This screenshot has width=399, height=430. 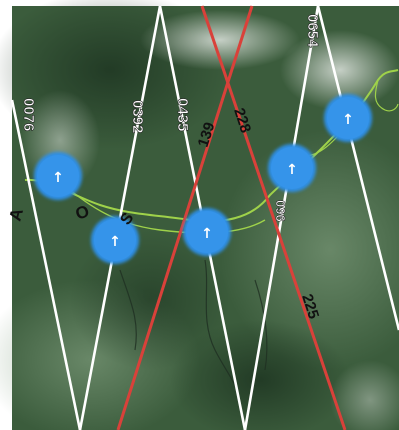 I want to click on station-marker-3: ↑, so click(x=207, y=232).